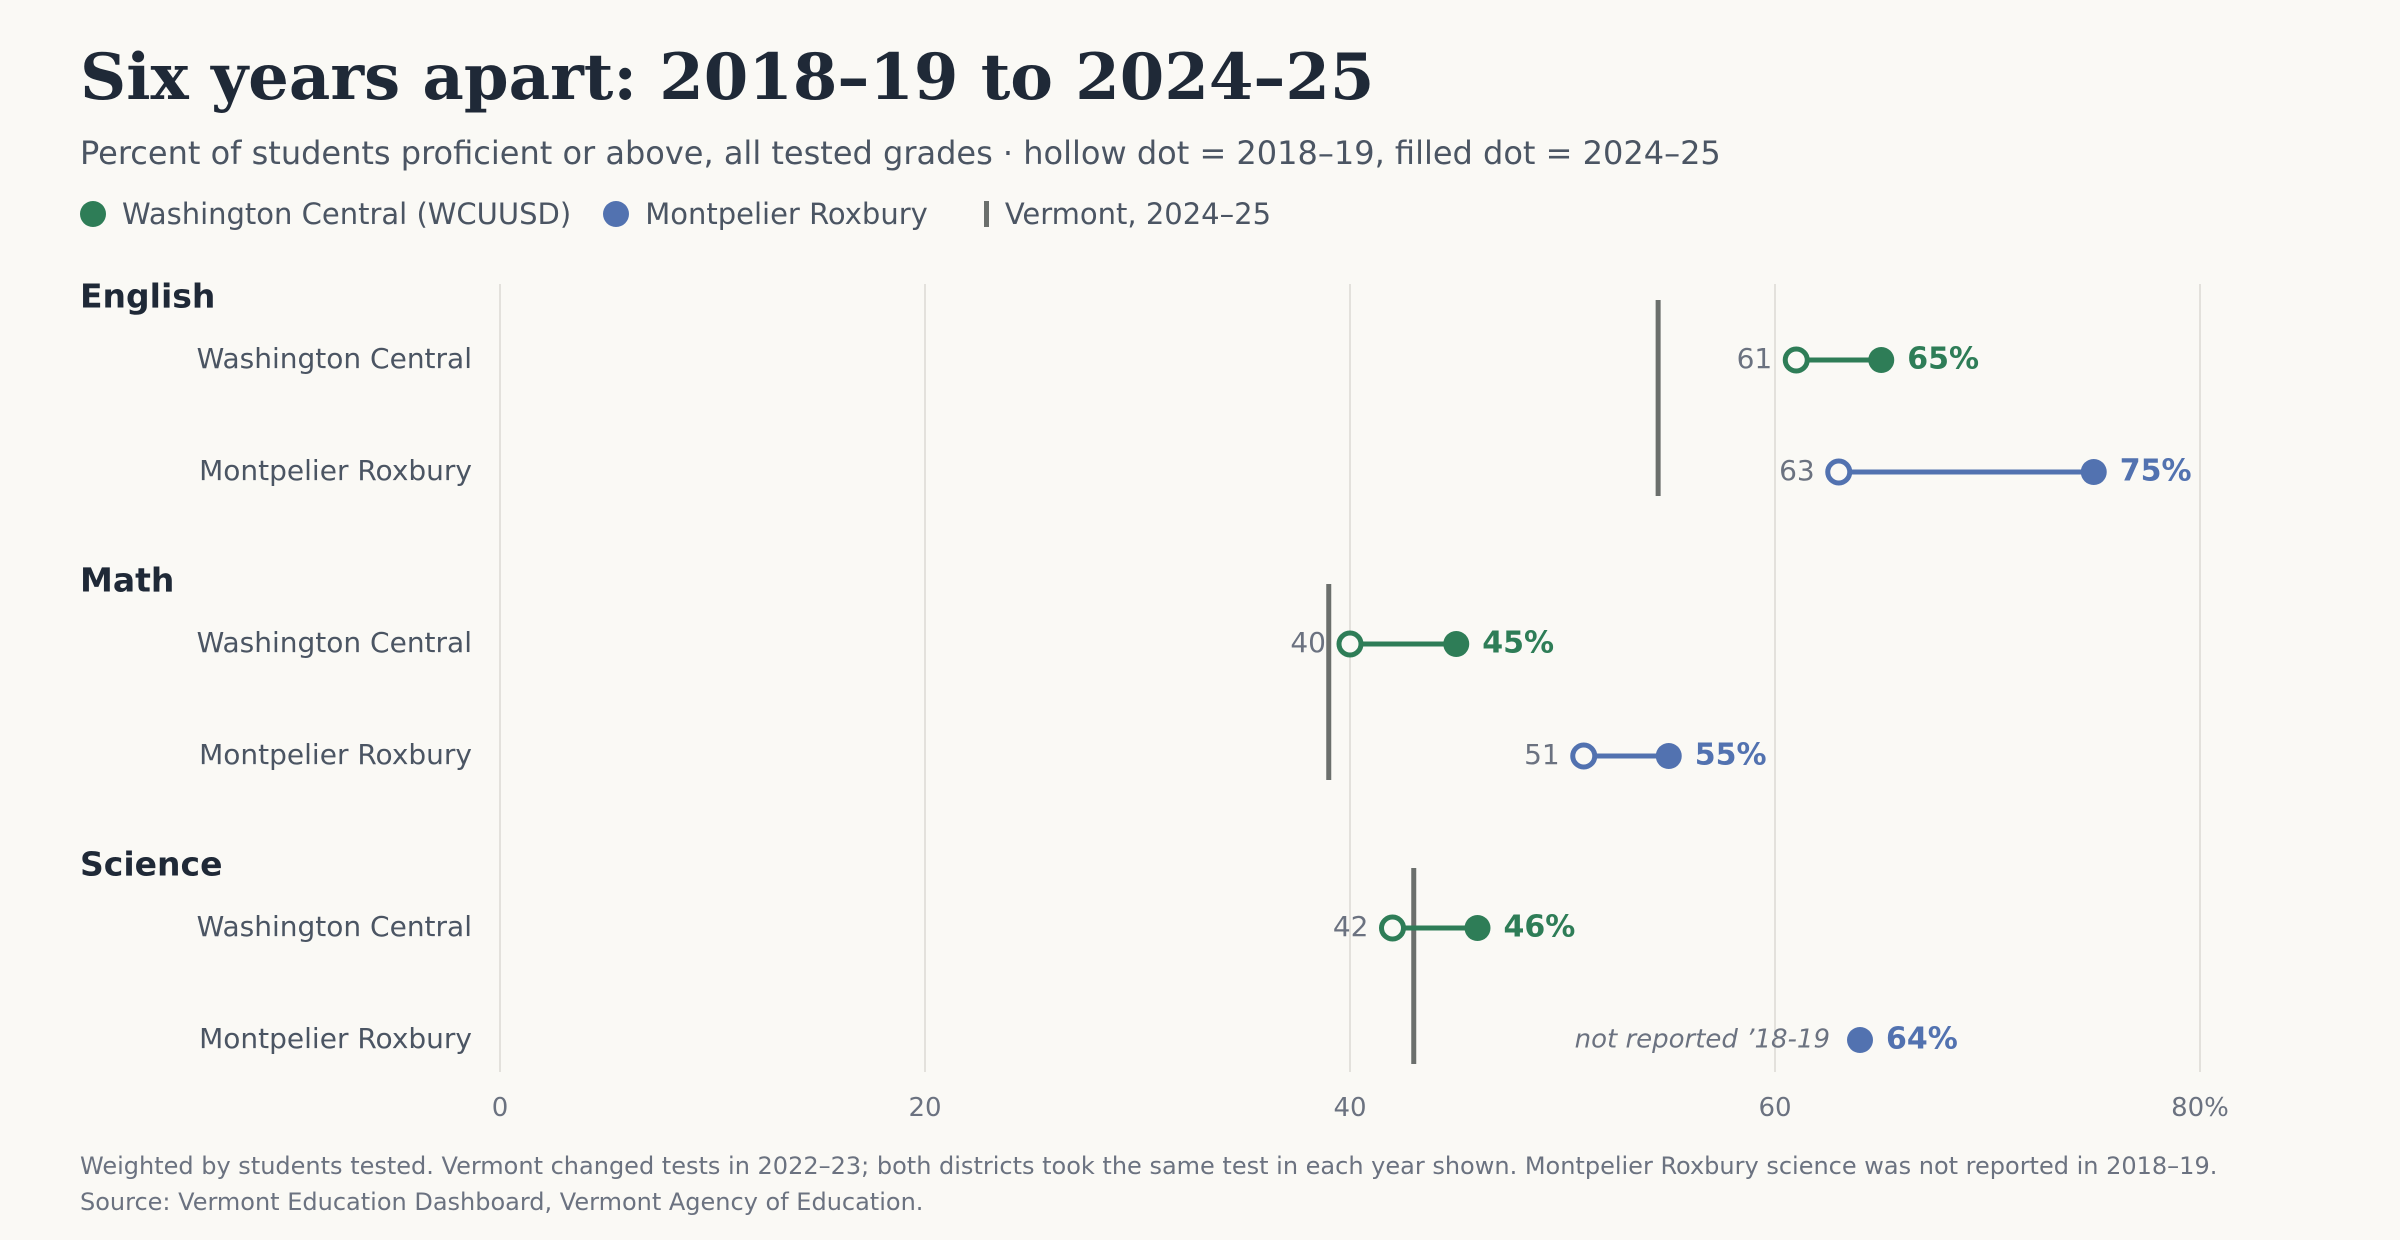 Image resolution: width=2400 pixels, height=1240 pixels. Describe the element at coordinates (1138, 214) in the screenshot. I see `legend-label-vermont: Vermont, 2024–25` at that location.